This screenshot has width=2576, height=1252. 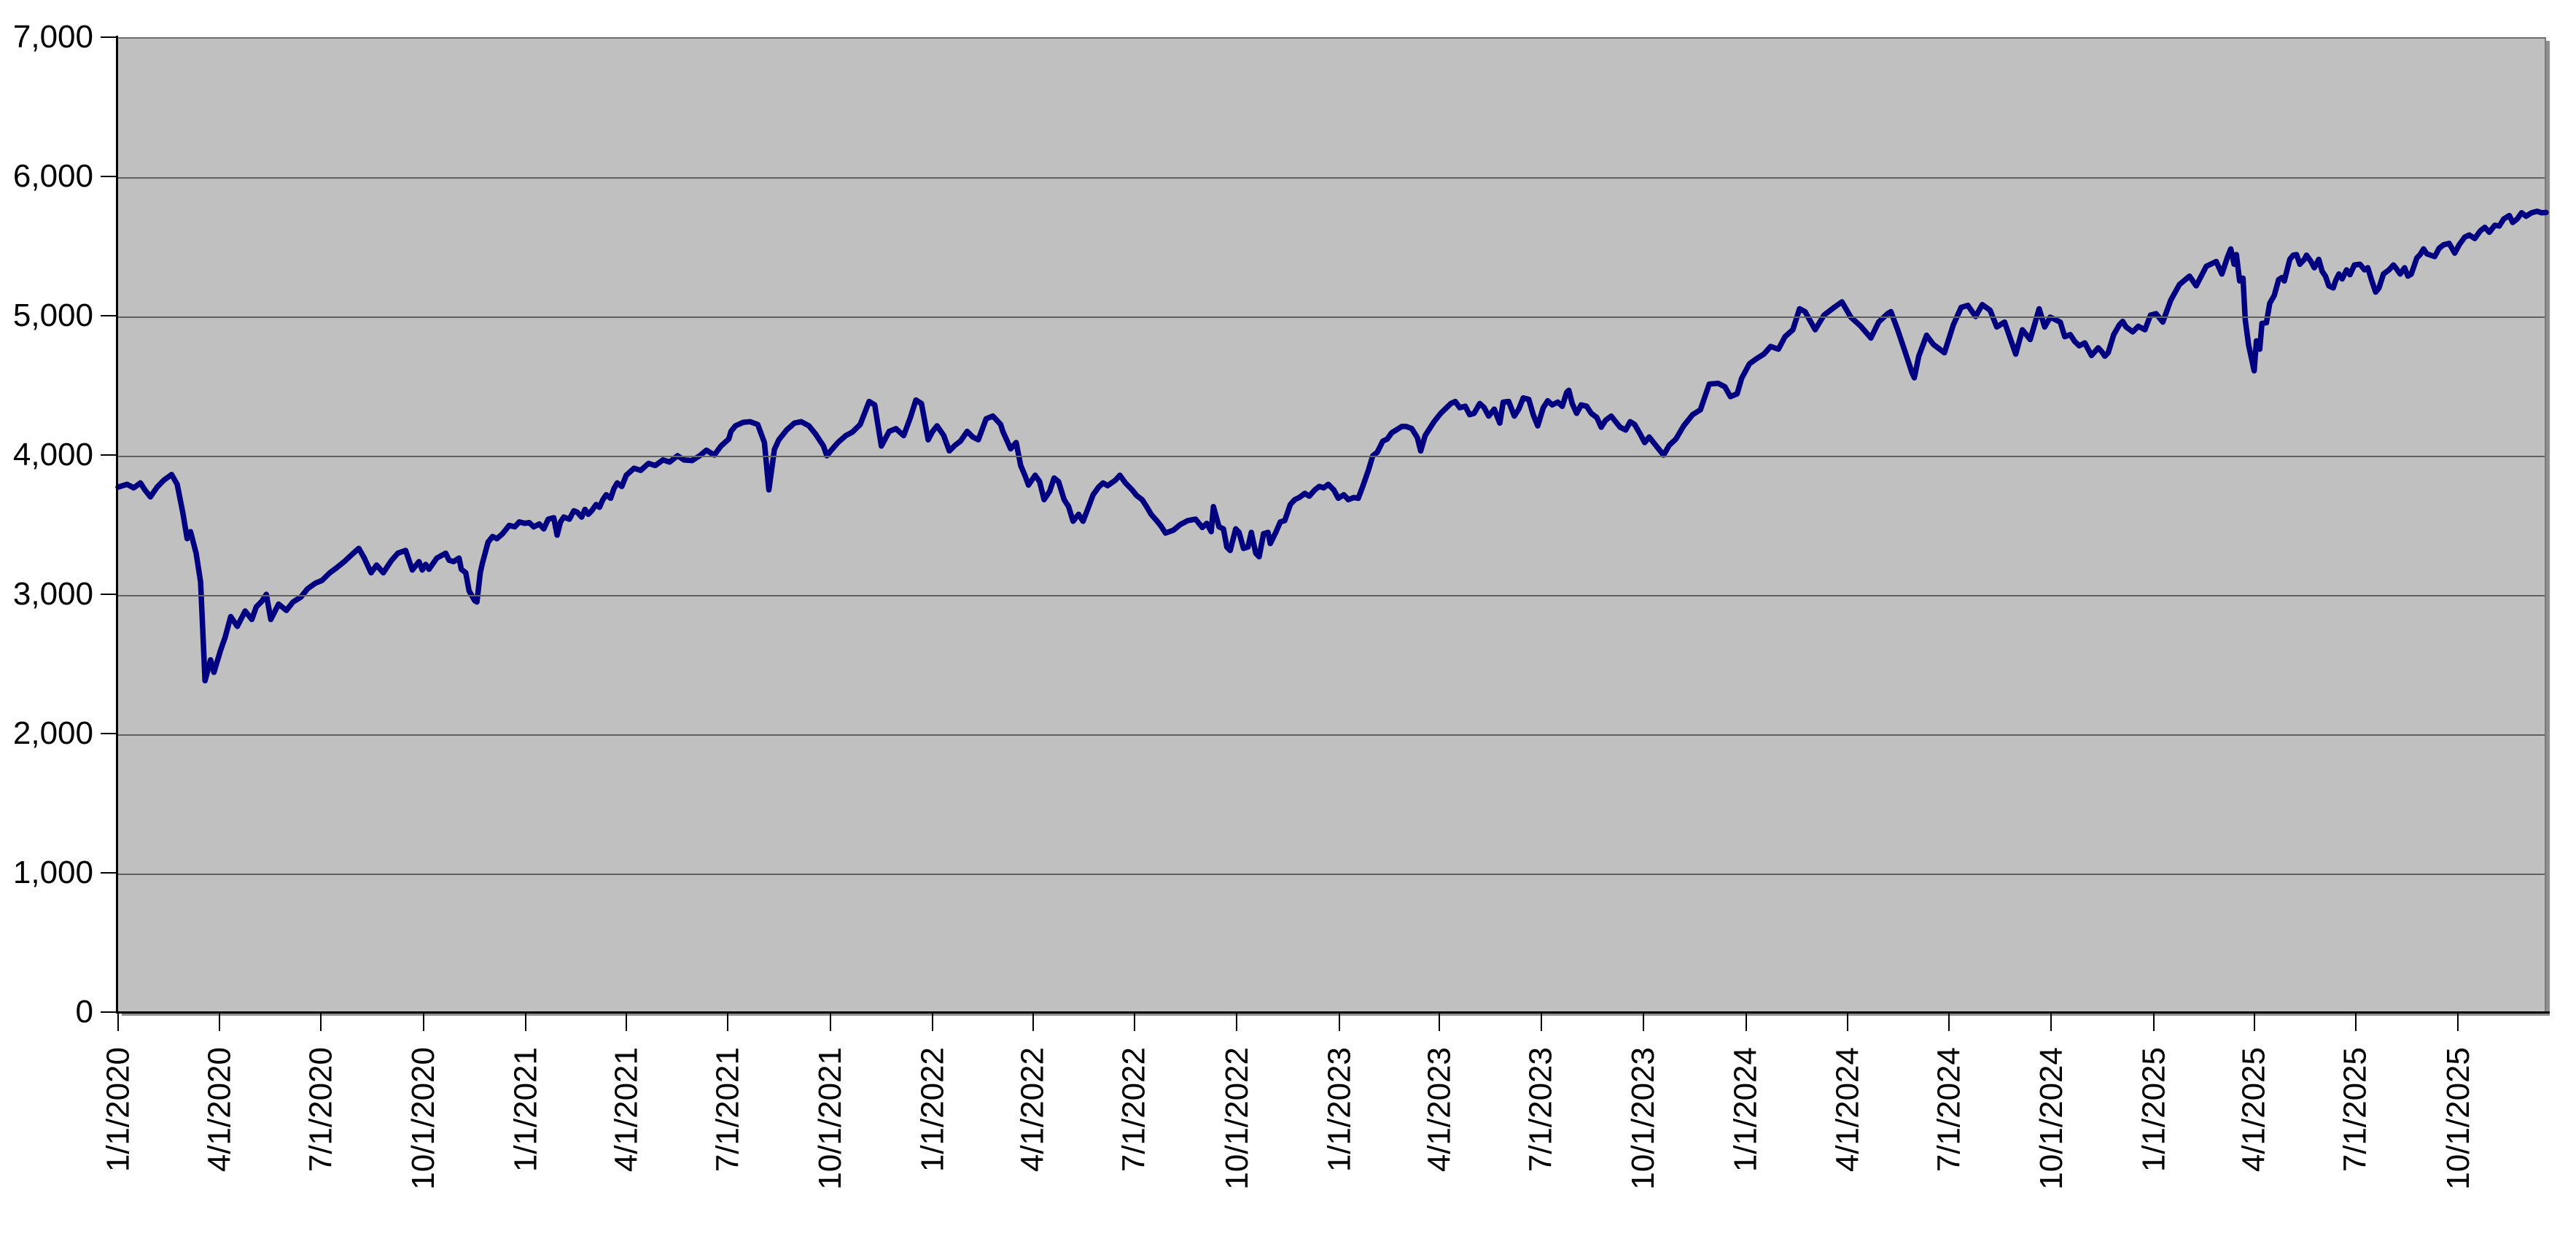 What do you see at coordinates (2458, 1118) in the screenshot?
I see `x-axis-label: 10/1/2025` at bounding box center [2458, 1118].